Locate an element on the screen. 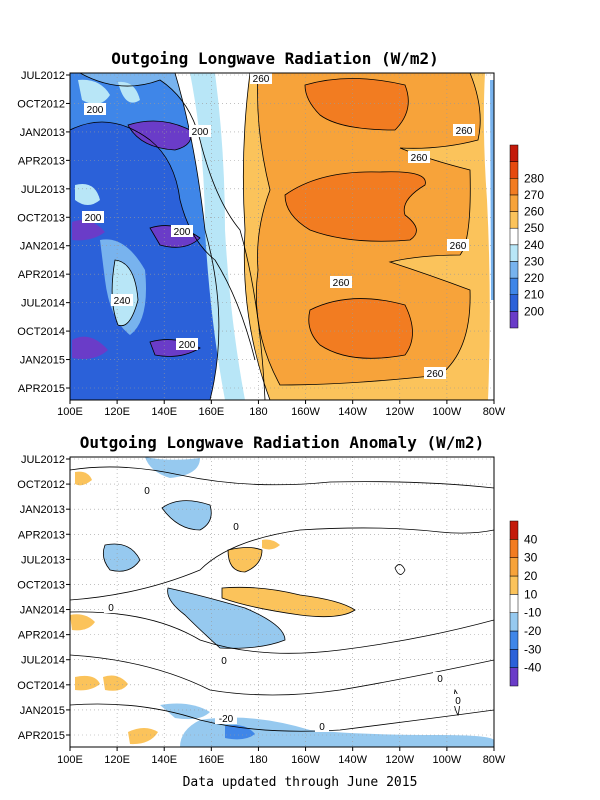  contour-label: -20 is located at coordinates (226, 719).